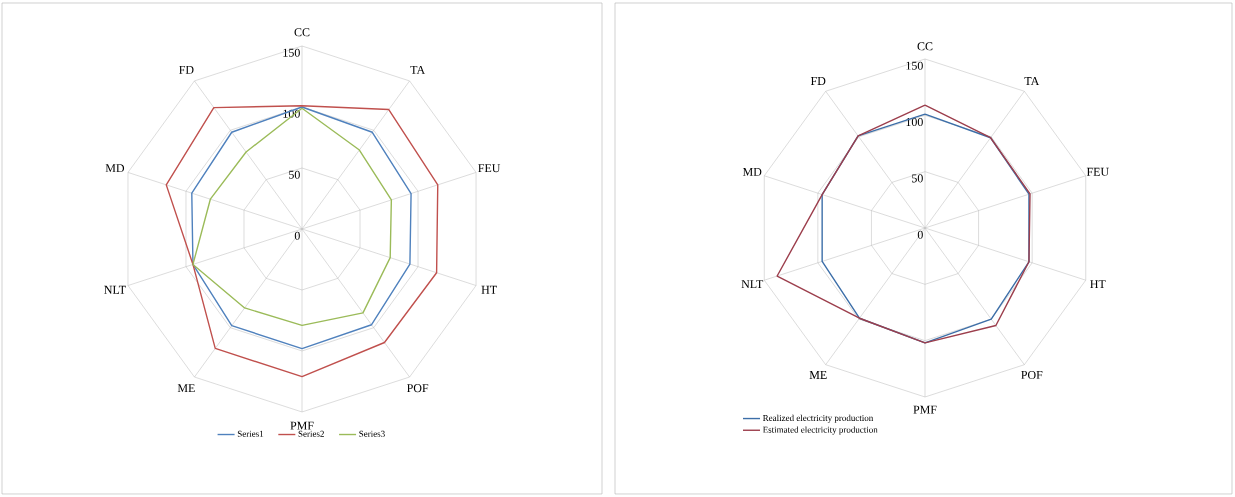  Describe the element at coordinates (250, 433) in the screenshot. I see `legend-label: Series1` at that location.